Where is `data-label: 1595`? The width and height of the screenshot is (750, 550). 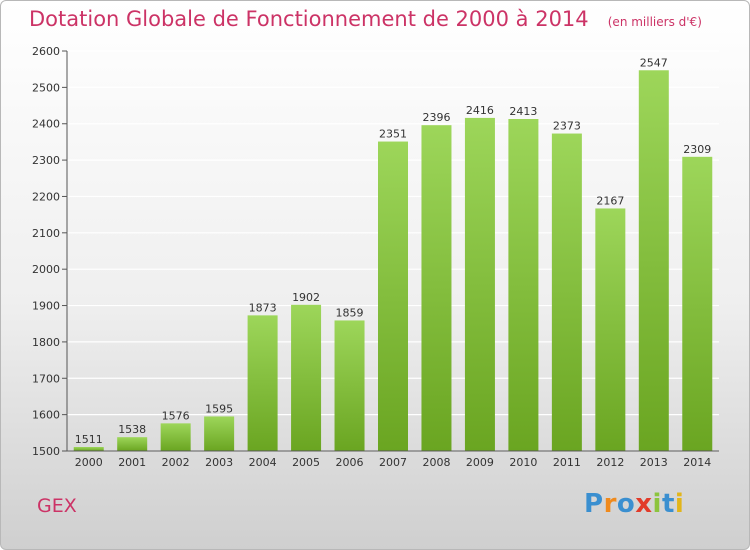
data-label: 1595 is located at coordinates (219, 408).